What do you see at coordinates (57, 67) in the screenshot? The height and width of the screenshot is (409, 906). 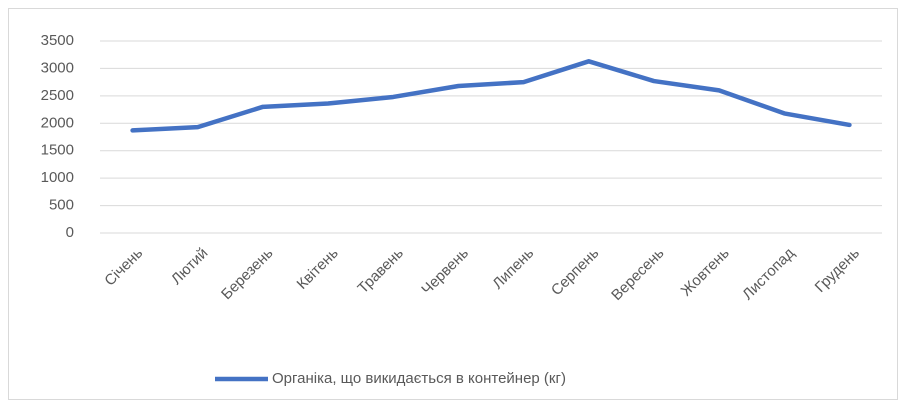 I see `y-tick-label: 3000` at bounding box center [57, 67].